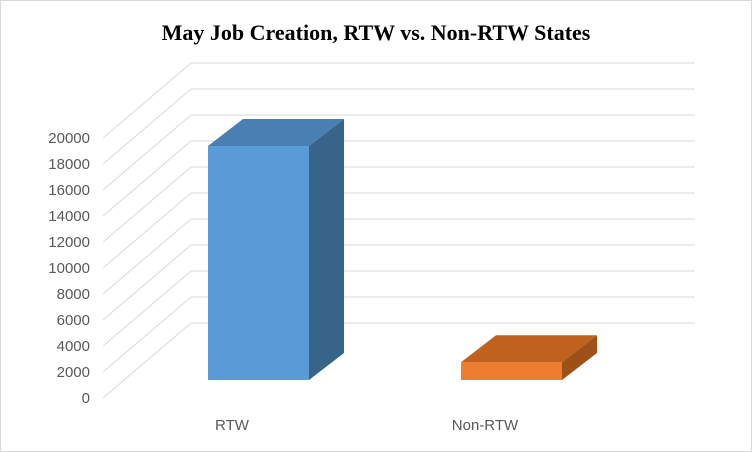  I want to click on bar-non-rtw-side, so click(579, 357).